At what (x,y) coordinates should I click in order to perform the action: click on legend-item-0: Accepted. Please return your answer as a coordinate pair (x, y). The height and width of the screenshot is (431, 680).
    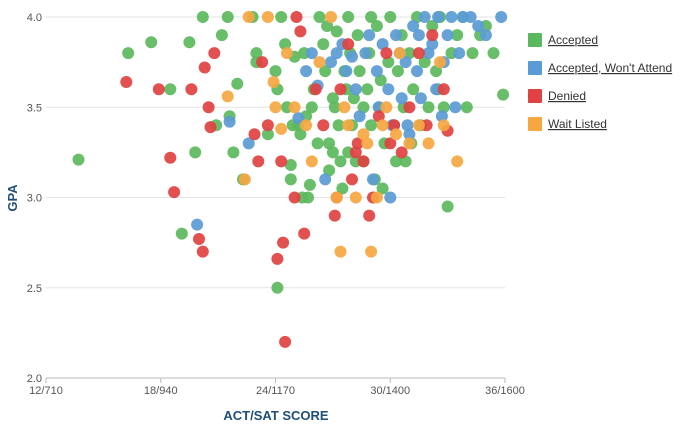
    Looking at the image, I should click on (563, 40).